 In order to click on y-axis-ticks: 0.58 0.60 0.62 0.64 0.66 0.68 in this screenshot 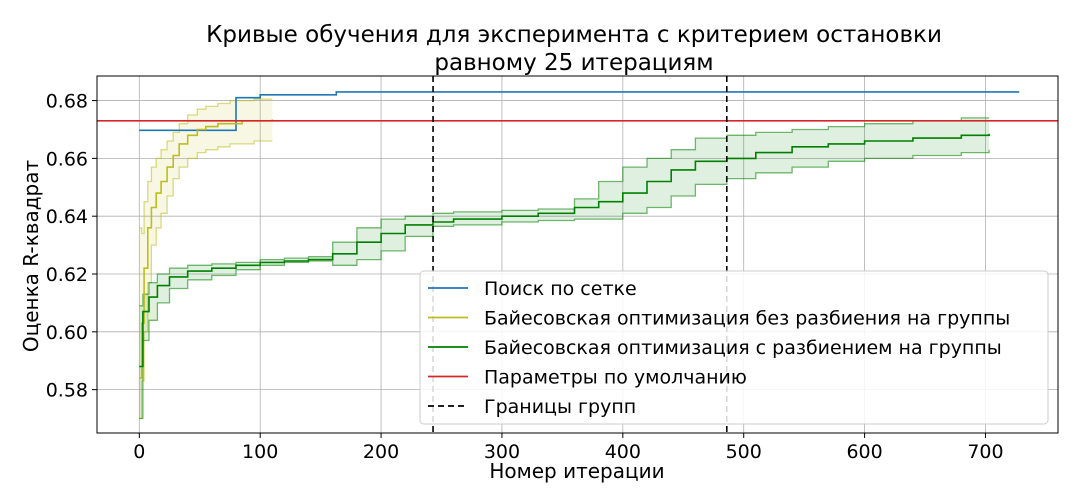, I will do `click(71, 246)`.